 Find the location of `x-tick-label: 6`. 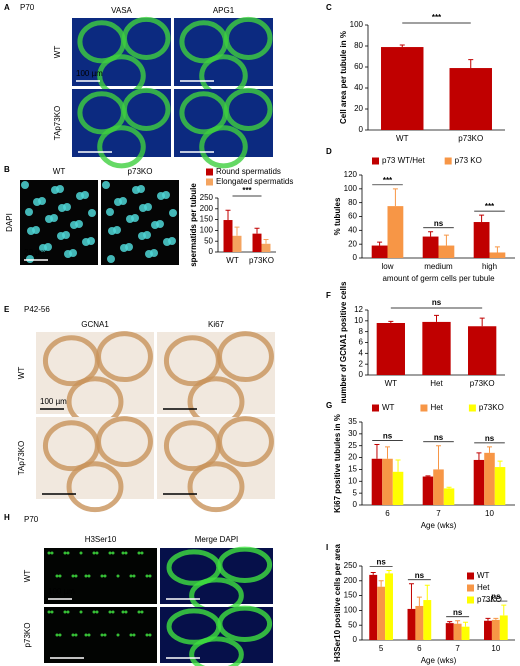

x-tick-label: 6 is located at coordinates (387, 513).